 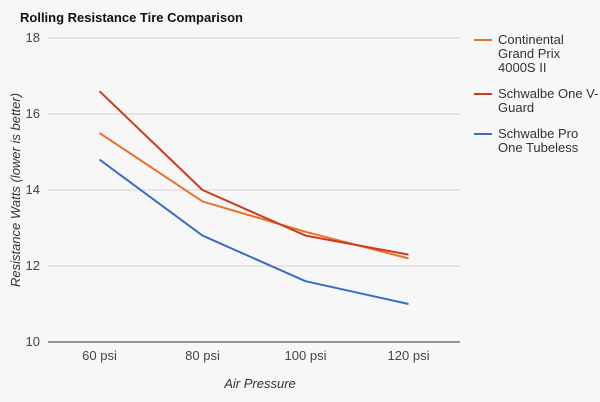 I want to click on legend-item-2: Schwalbe One V-Guard, so click(x=536, y=100).